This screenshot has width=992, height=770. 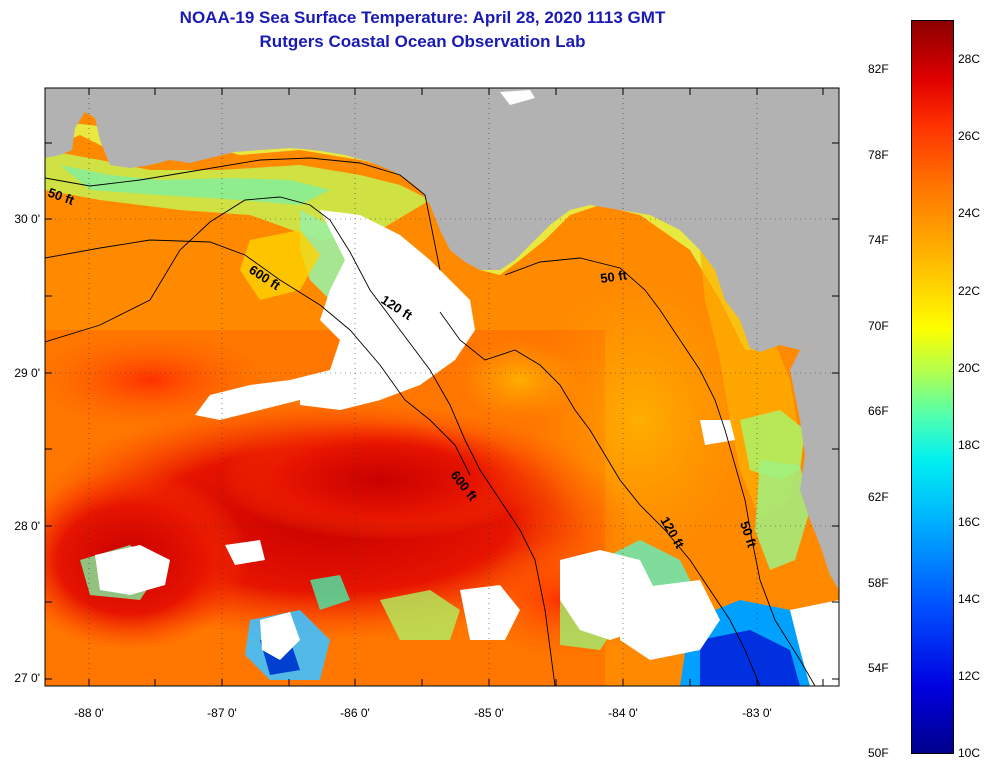 I want to click on colorbar-c-22: 22C, so click(x=969, y=291).